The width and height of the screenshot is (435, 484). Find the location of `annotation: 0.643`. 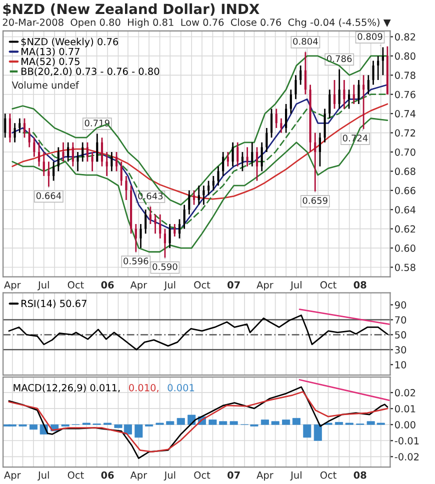

annotation: 0.643 is located at coordinates (150, 196).